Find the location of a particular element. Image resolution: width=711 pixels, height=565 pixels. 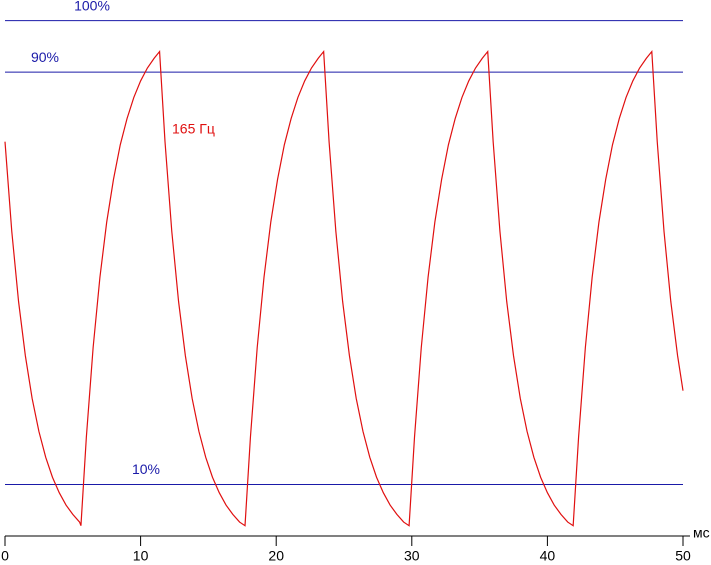

x-tick-label: 10 is located at coordinates (141, 556).